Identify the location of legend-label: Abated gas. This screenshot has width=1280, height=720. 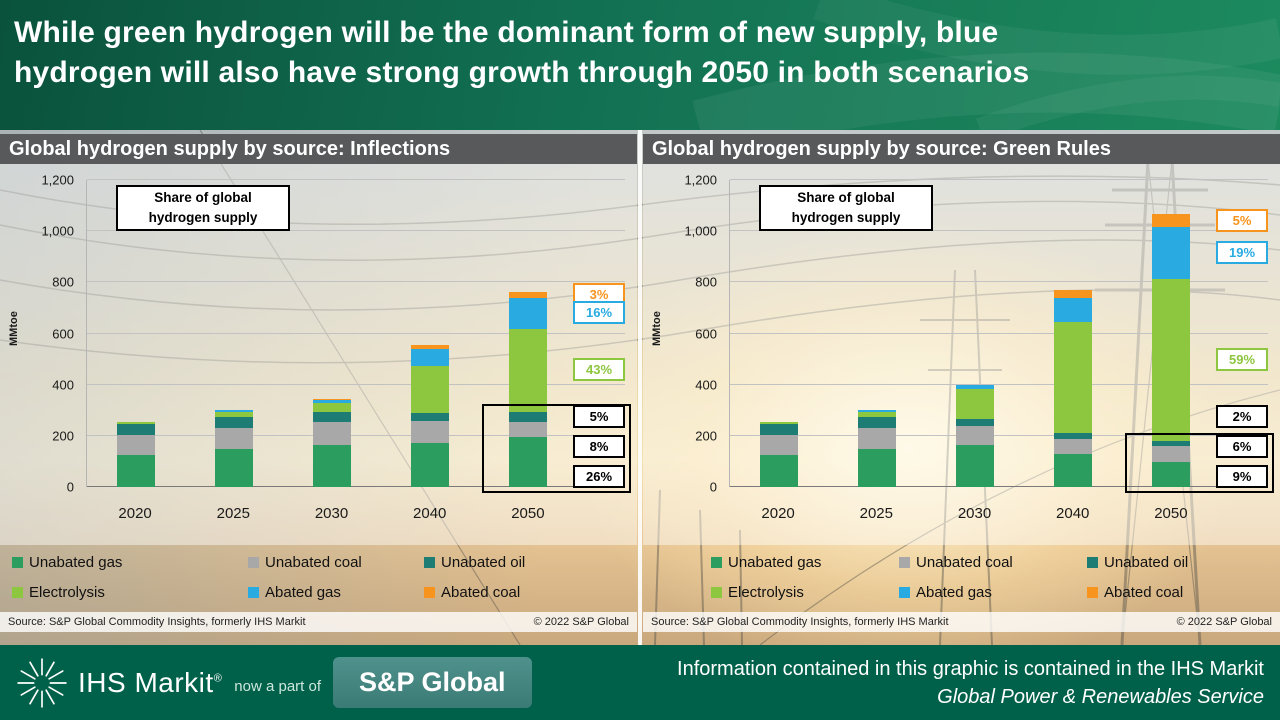
(303, 592).